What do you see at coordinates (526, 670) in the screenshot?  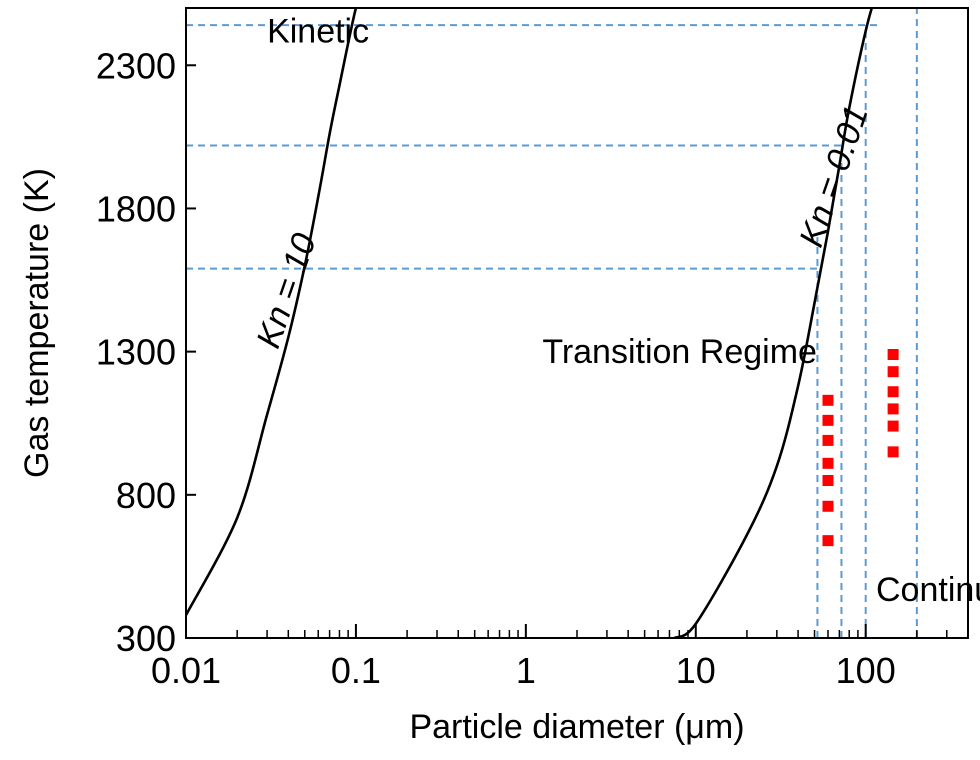 I see `x-tick-label: 1` at bounding box center [526, 670].